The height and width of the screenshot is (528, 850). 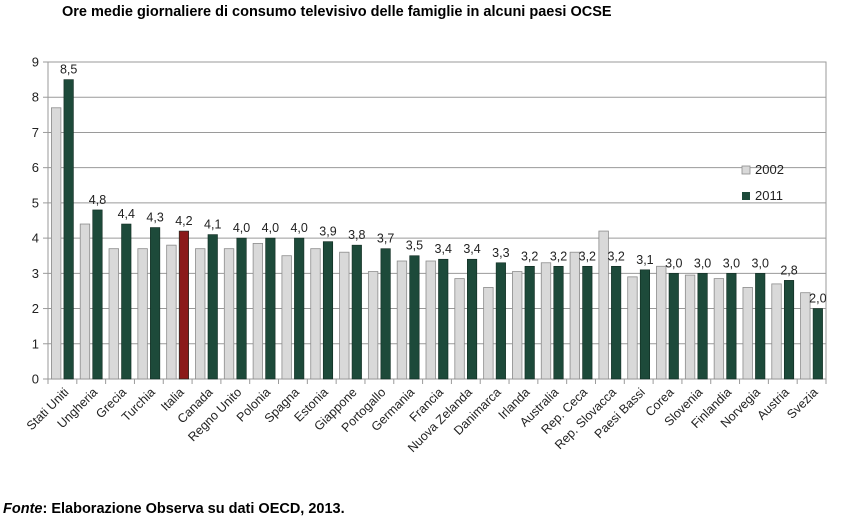 What do you see at coordinates (500, 253) in the screenshot?
I see `data-label: 3,3` at bounding box center [500, 253].